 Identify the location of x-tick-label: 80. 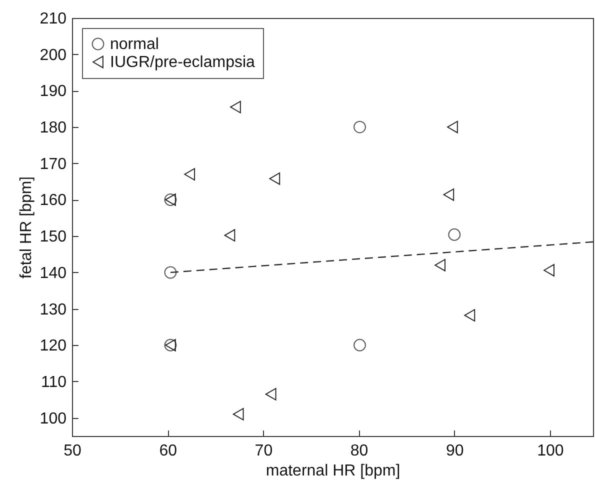
(359, 451).